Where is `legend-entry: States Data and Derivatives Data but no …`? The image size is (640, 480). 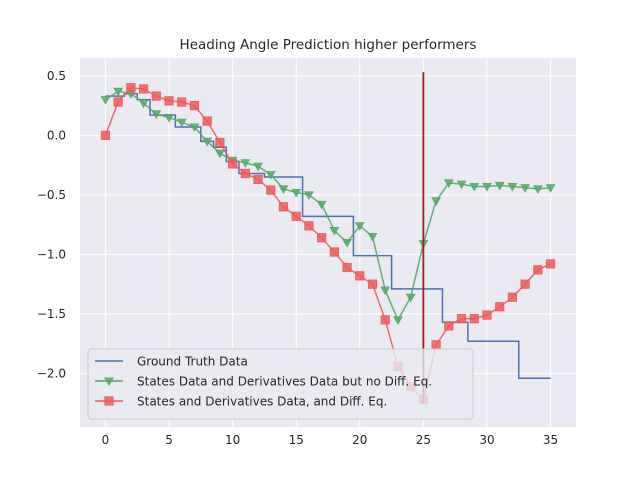 legend-entry: States Data and Derivatives Data but no … is located at coordinates (263, 382).